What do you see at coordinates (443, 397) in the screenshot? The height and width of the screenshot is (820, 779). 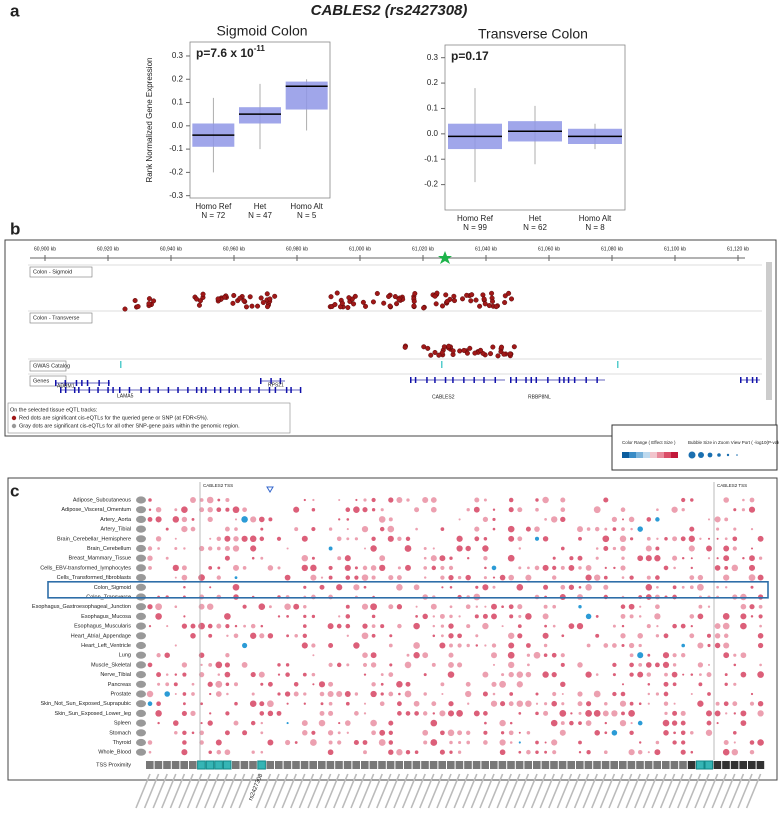 I see `gene-name: CABLES2` at bounding box center [443, 397].